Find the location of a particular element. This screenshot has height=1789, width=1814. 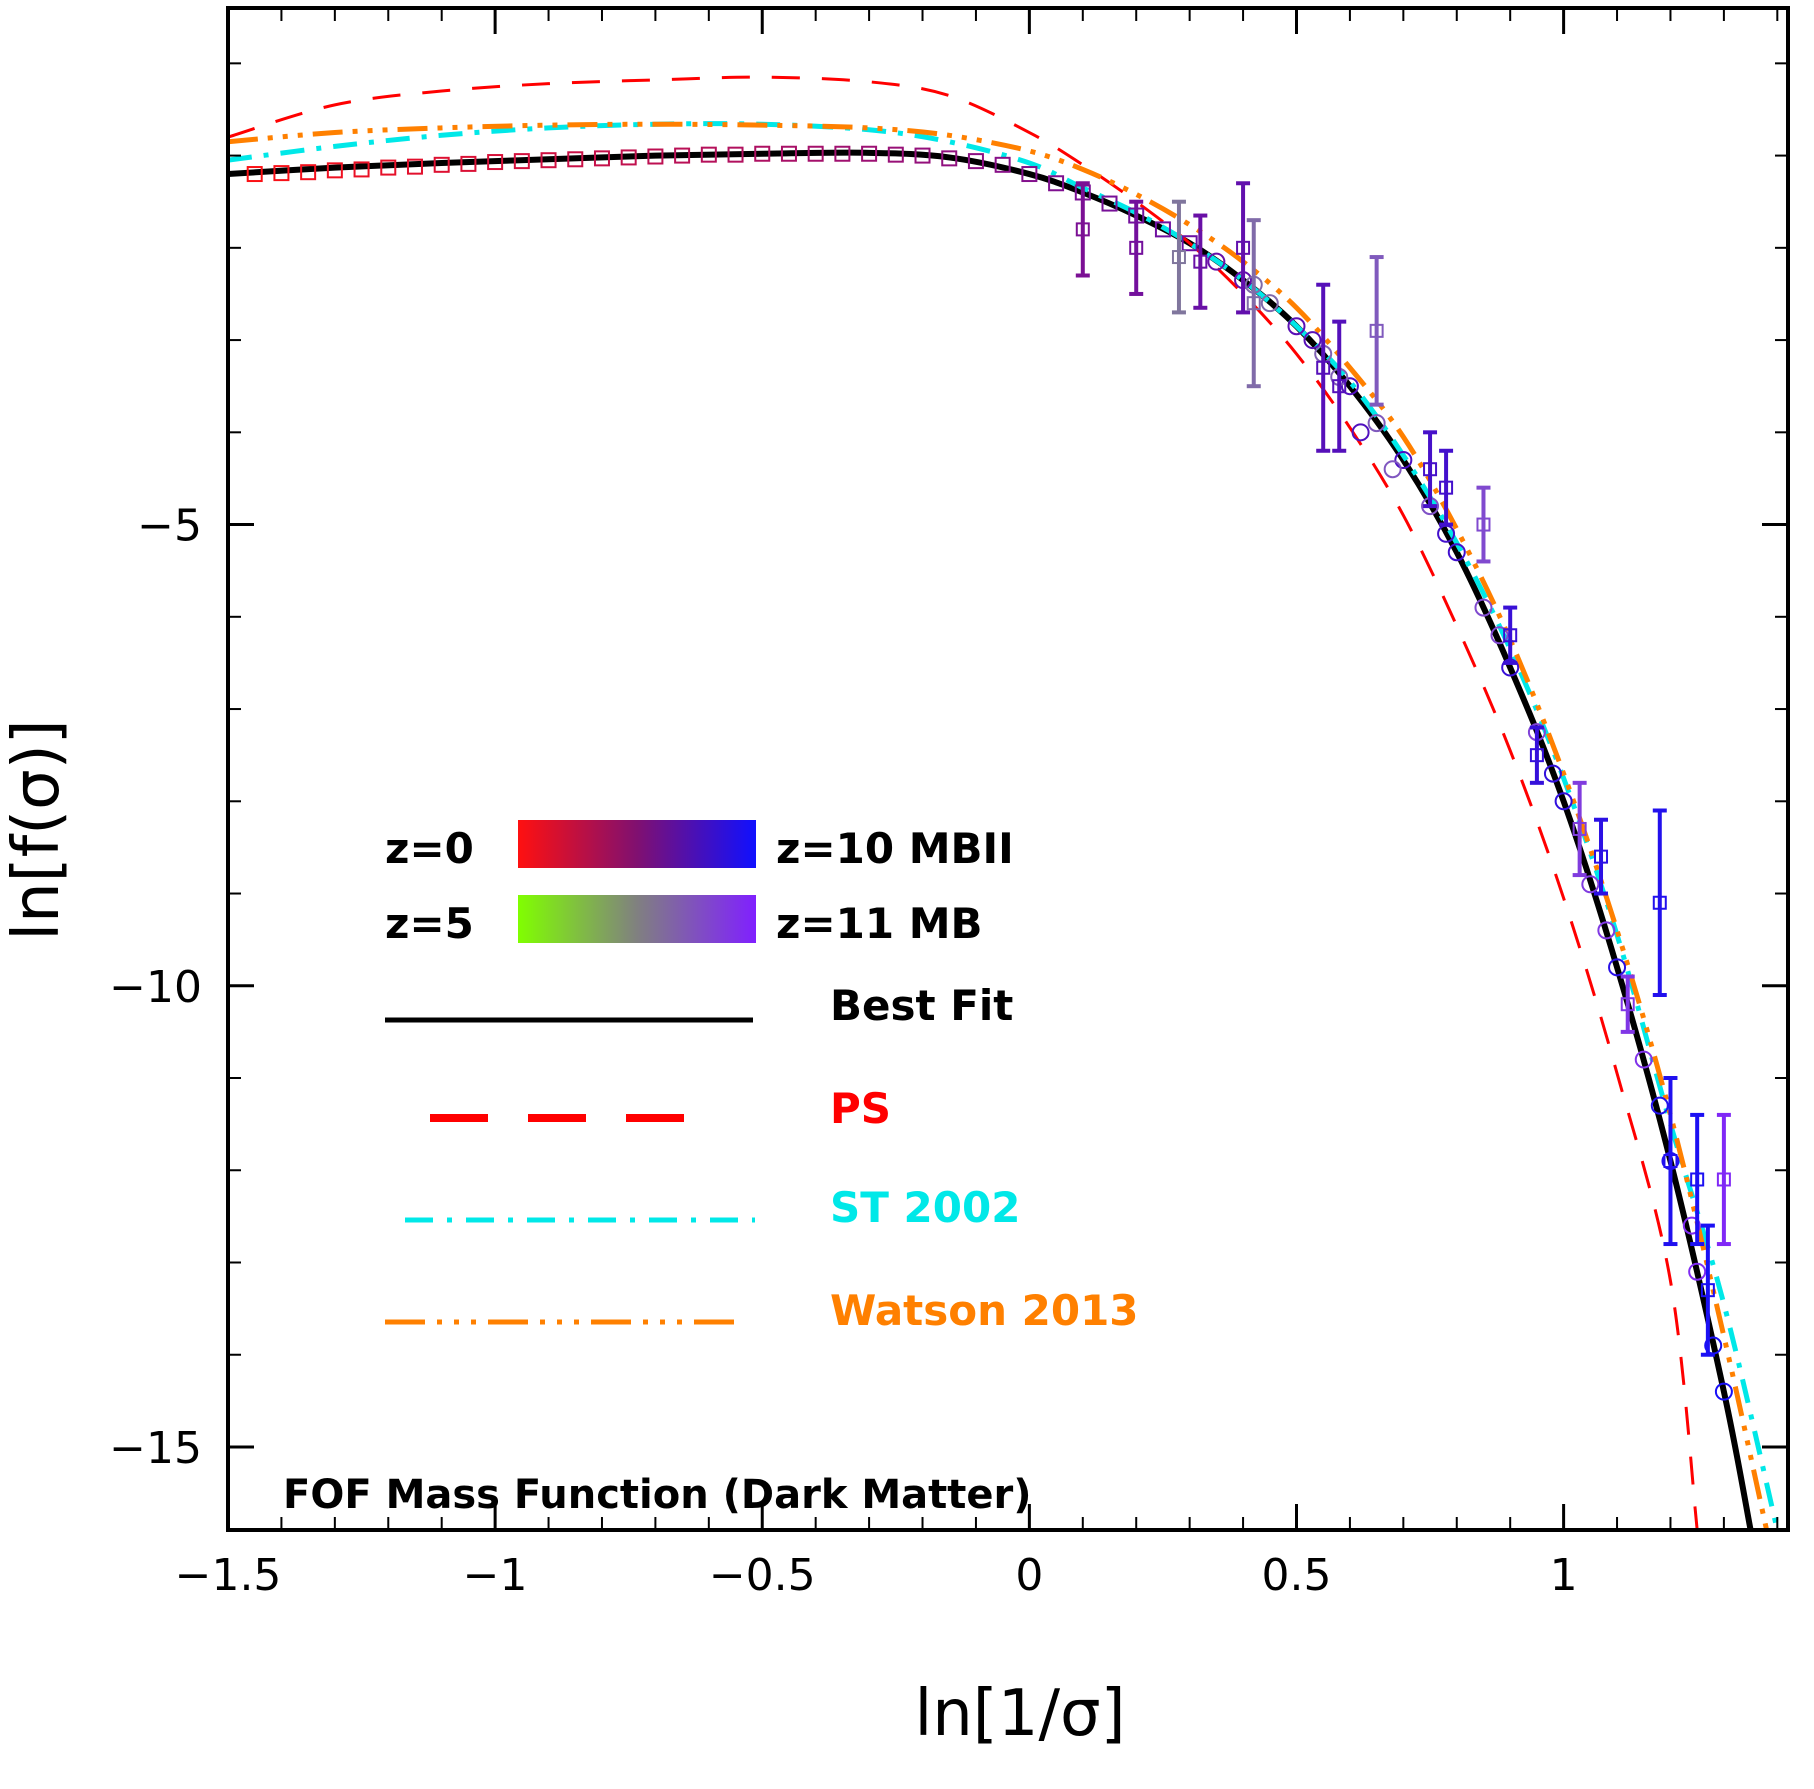

legend-gradient2-right: z=11 MB is located at coordinates (879, 923).